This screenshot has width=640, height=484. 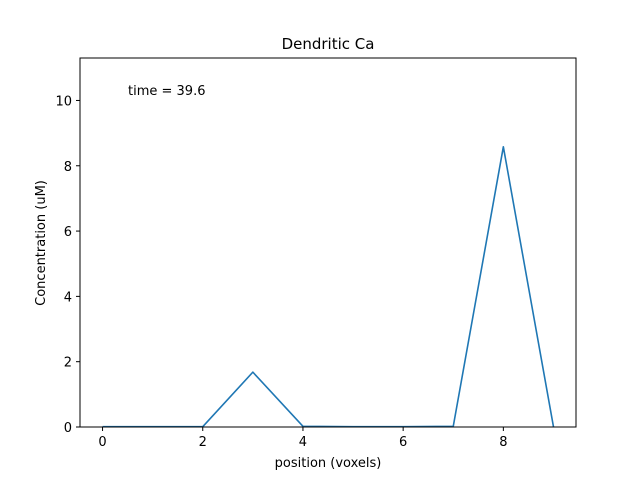 What do you see at coordinates (68, 232) in the screenshot?
I see `y-tick-label: 6` at bounding box center [68, 232].